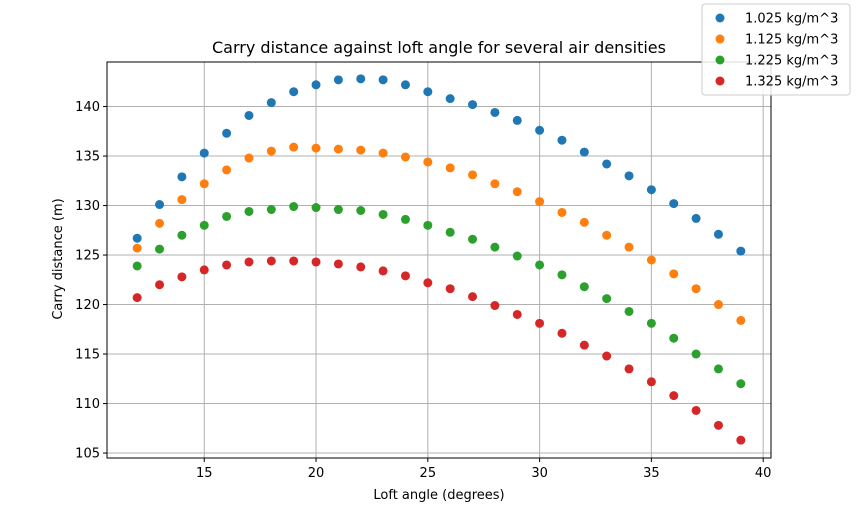  Describe the element at coordinates (791, 19) in the screenshot. I see `legend-label: 1.025 kg/m^3` at that location.